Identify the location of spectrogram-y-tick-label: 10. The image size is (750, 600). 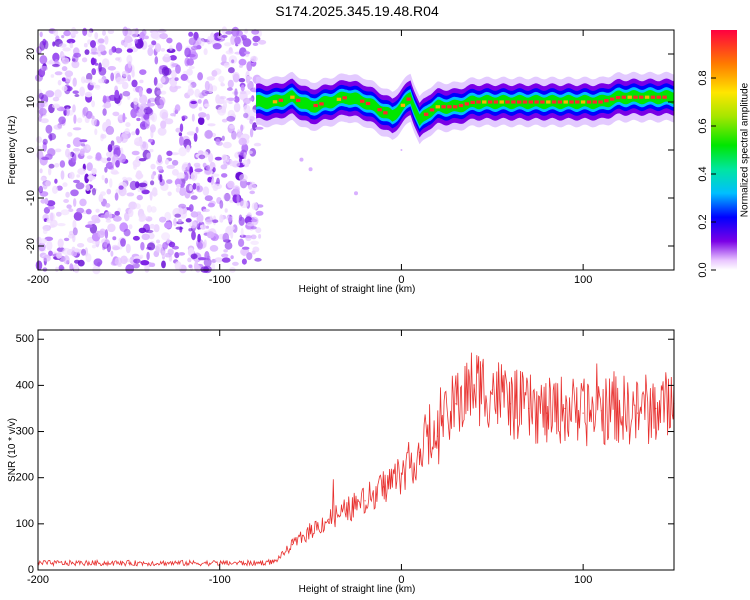
(31, 102).